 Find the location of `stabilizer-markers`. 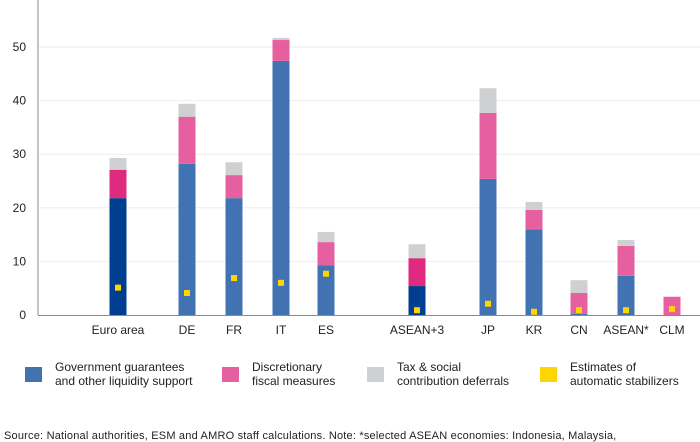

stabilizer-markers is located at coordinates (395, 292).